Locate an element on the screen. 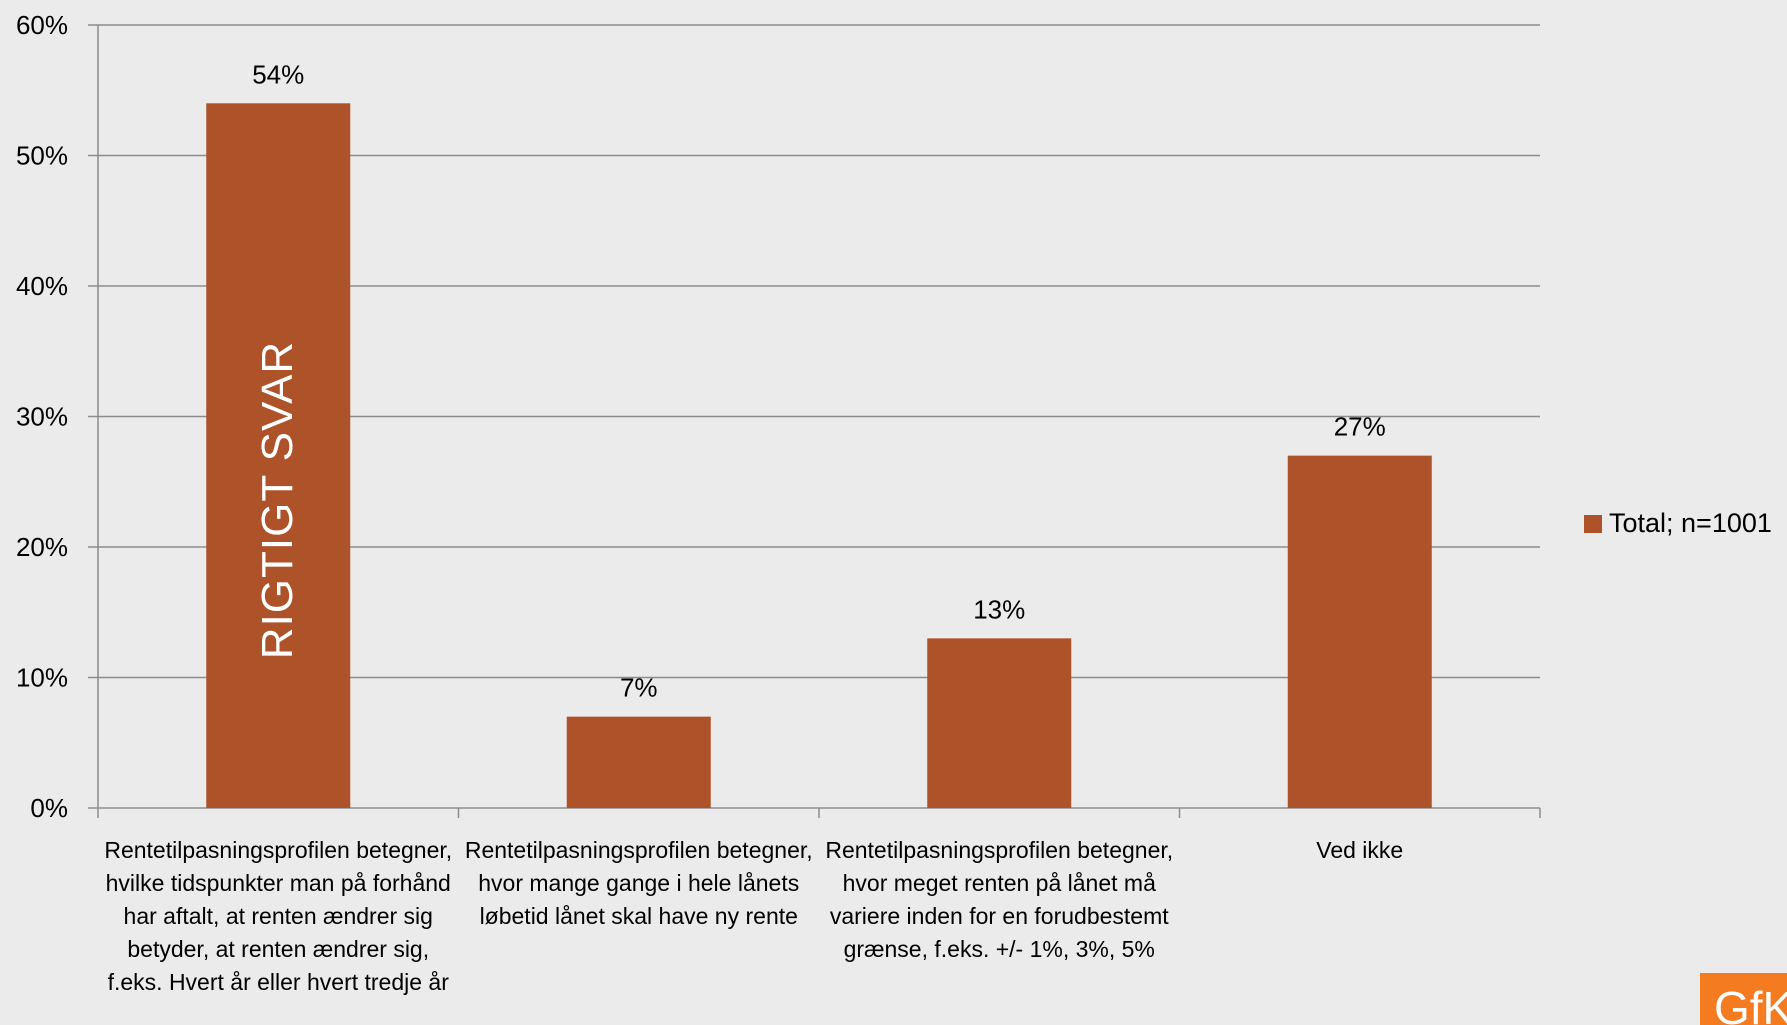  correct-answer-annotation: RIGTIGT SVAR is located at coordinates (278, 500).